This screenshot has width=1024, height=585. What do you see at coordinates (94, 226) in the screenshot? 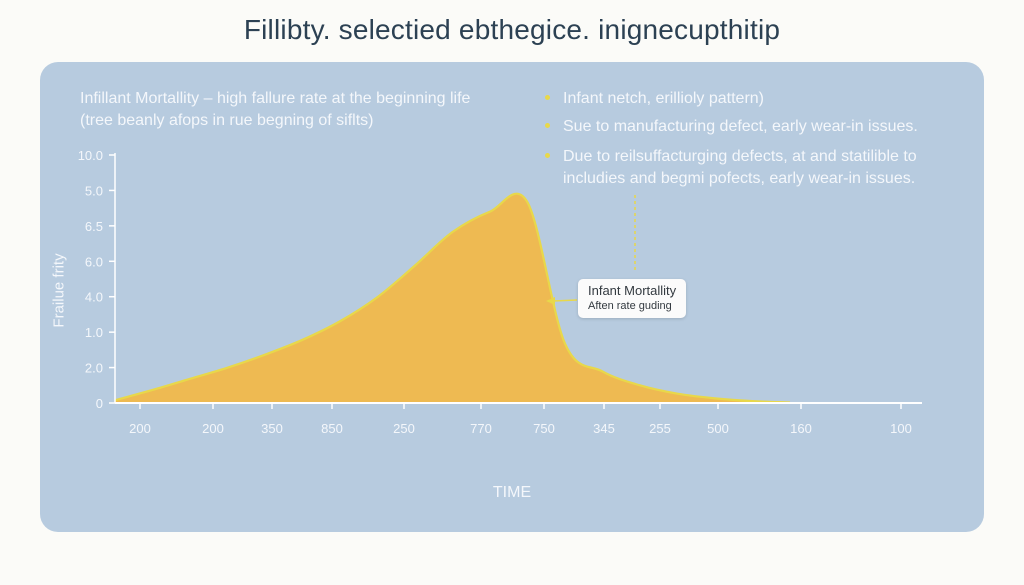
I see `y-tick-label: 6.5` at bounding box center [94, 226].